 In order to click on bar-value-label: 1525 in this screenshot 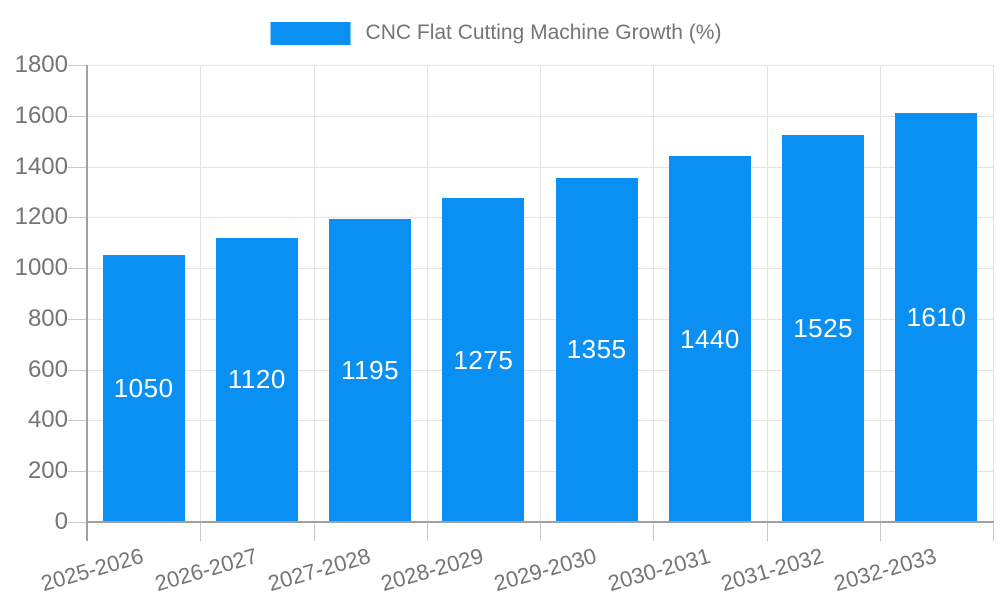, I will do `click(823, 327)`.